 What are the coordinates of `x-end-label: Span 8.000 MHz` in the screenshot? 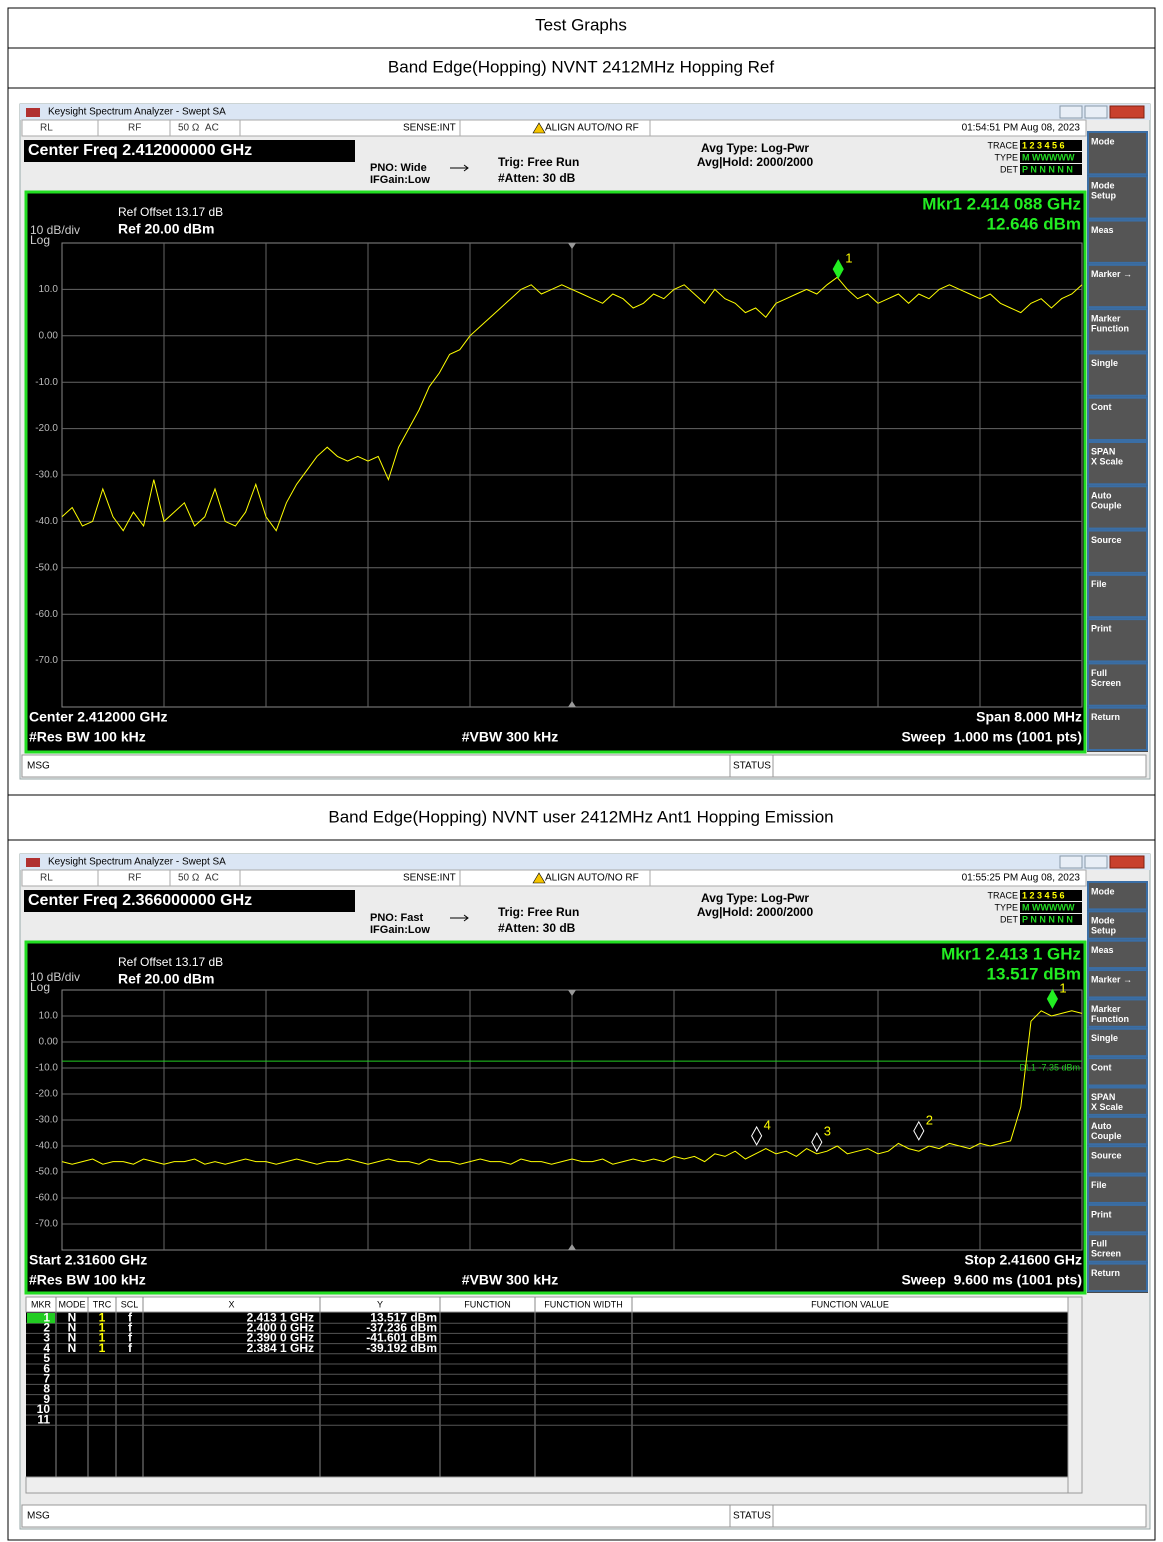 It's located at (1029, 717).